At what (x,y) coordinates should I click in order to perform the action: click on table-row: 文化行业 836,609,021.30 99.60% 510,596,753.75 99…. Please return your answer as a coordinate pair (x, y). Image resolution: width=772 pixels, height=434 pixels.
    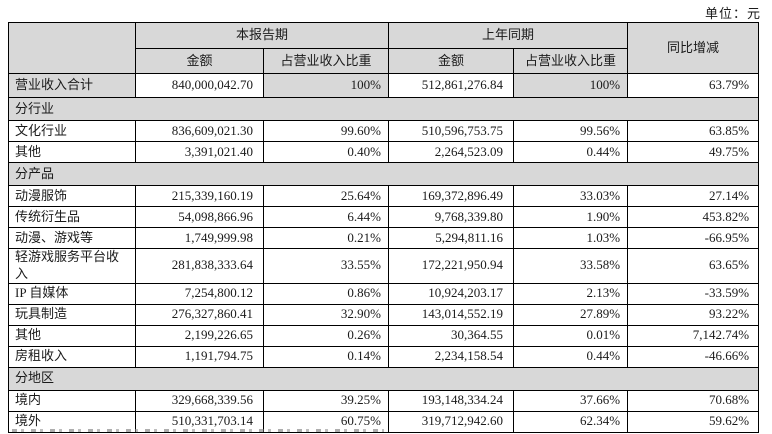
    Looking at the image, I should click on (384, 131).